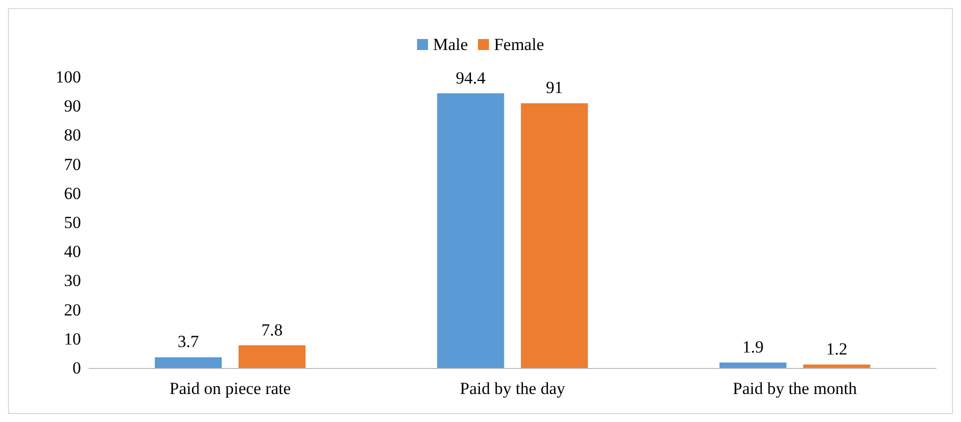  Describe the element at coordinates (72, 280) in the screenshot. I see `y-tick-label: 30` at that location.